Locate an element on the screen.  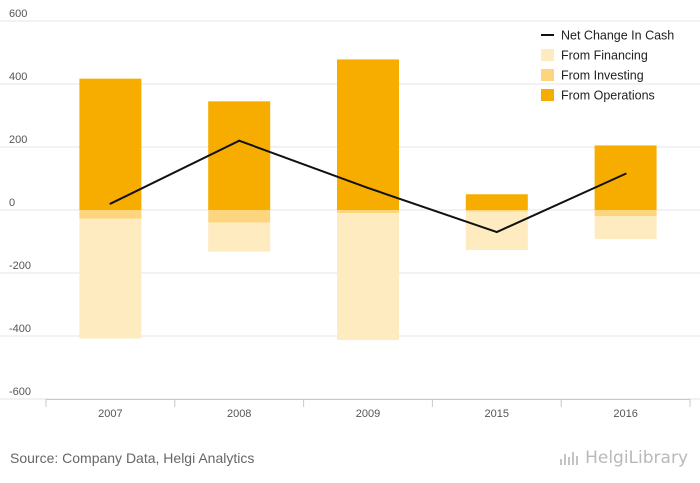
legend-label: From Financing is located at coordinates (604, 56).